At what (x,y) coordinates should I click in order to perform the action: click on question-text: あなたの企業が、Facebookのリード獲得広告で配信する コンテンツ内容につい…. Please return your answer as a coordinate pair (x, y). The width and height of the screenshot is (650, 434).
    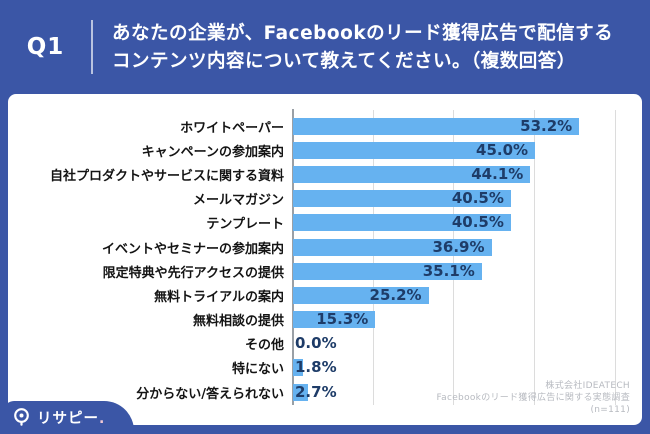
    Looking at the image, I should click on (376, 48).